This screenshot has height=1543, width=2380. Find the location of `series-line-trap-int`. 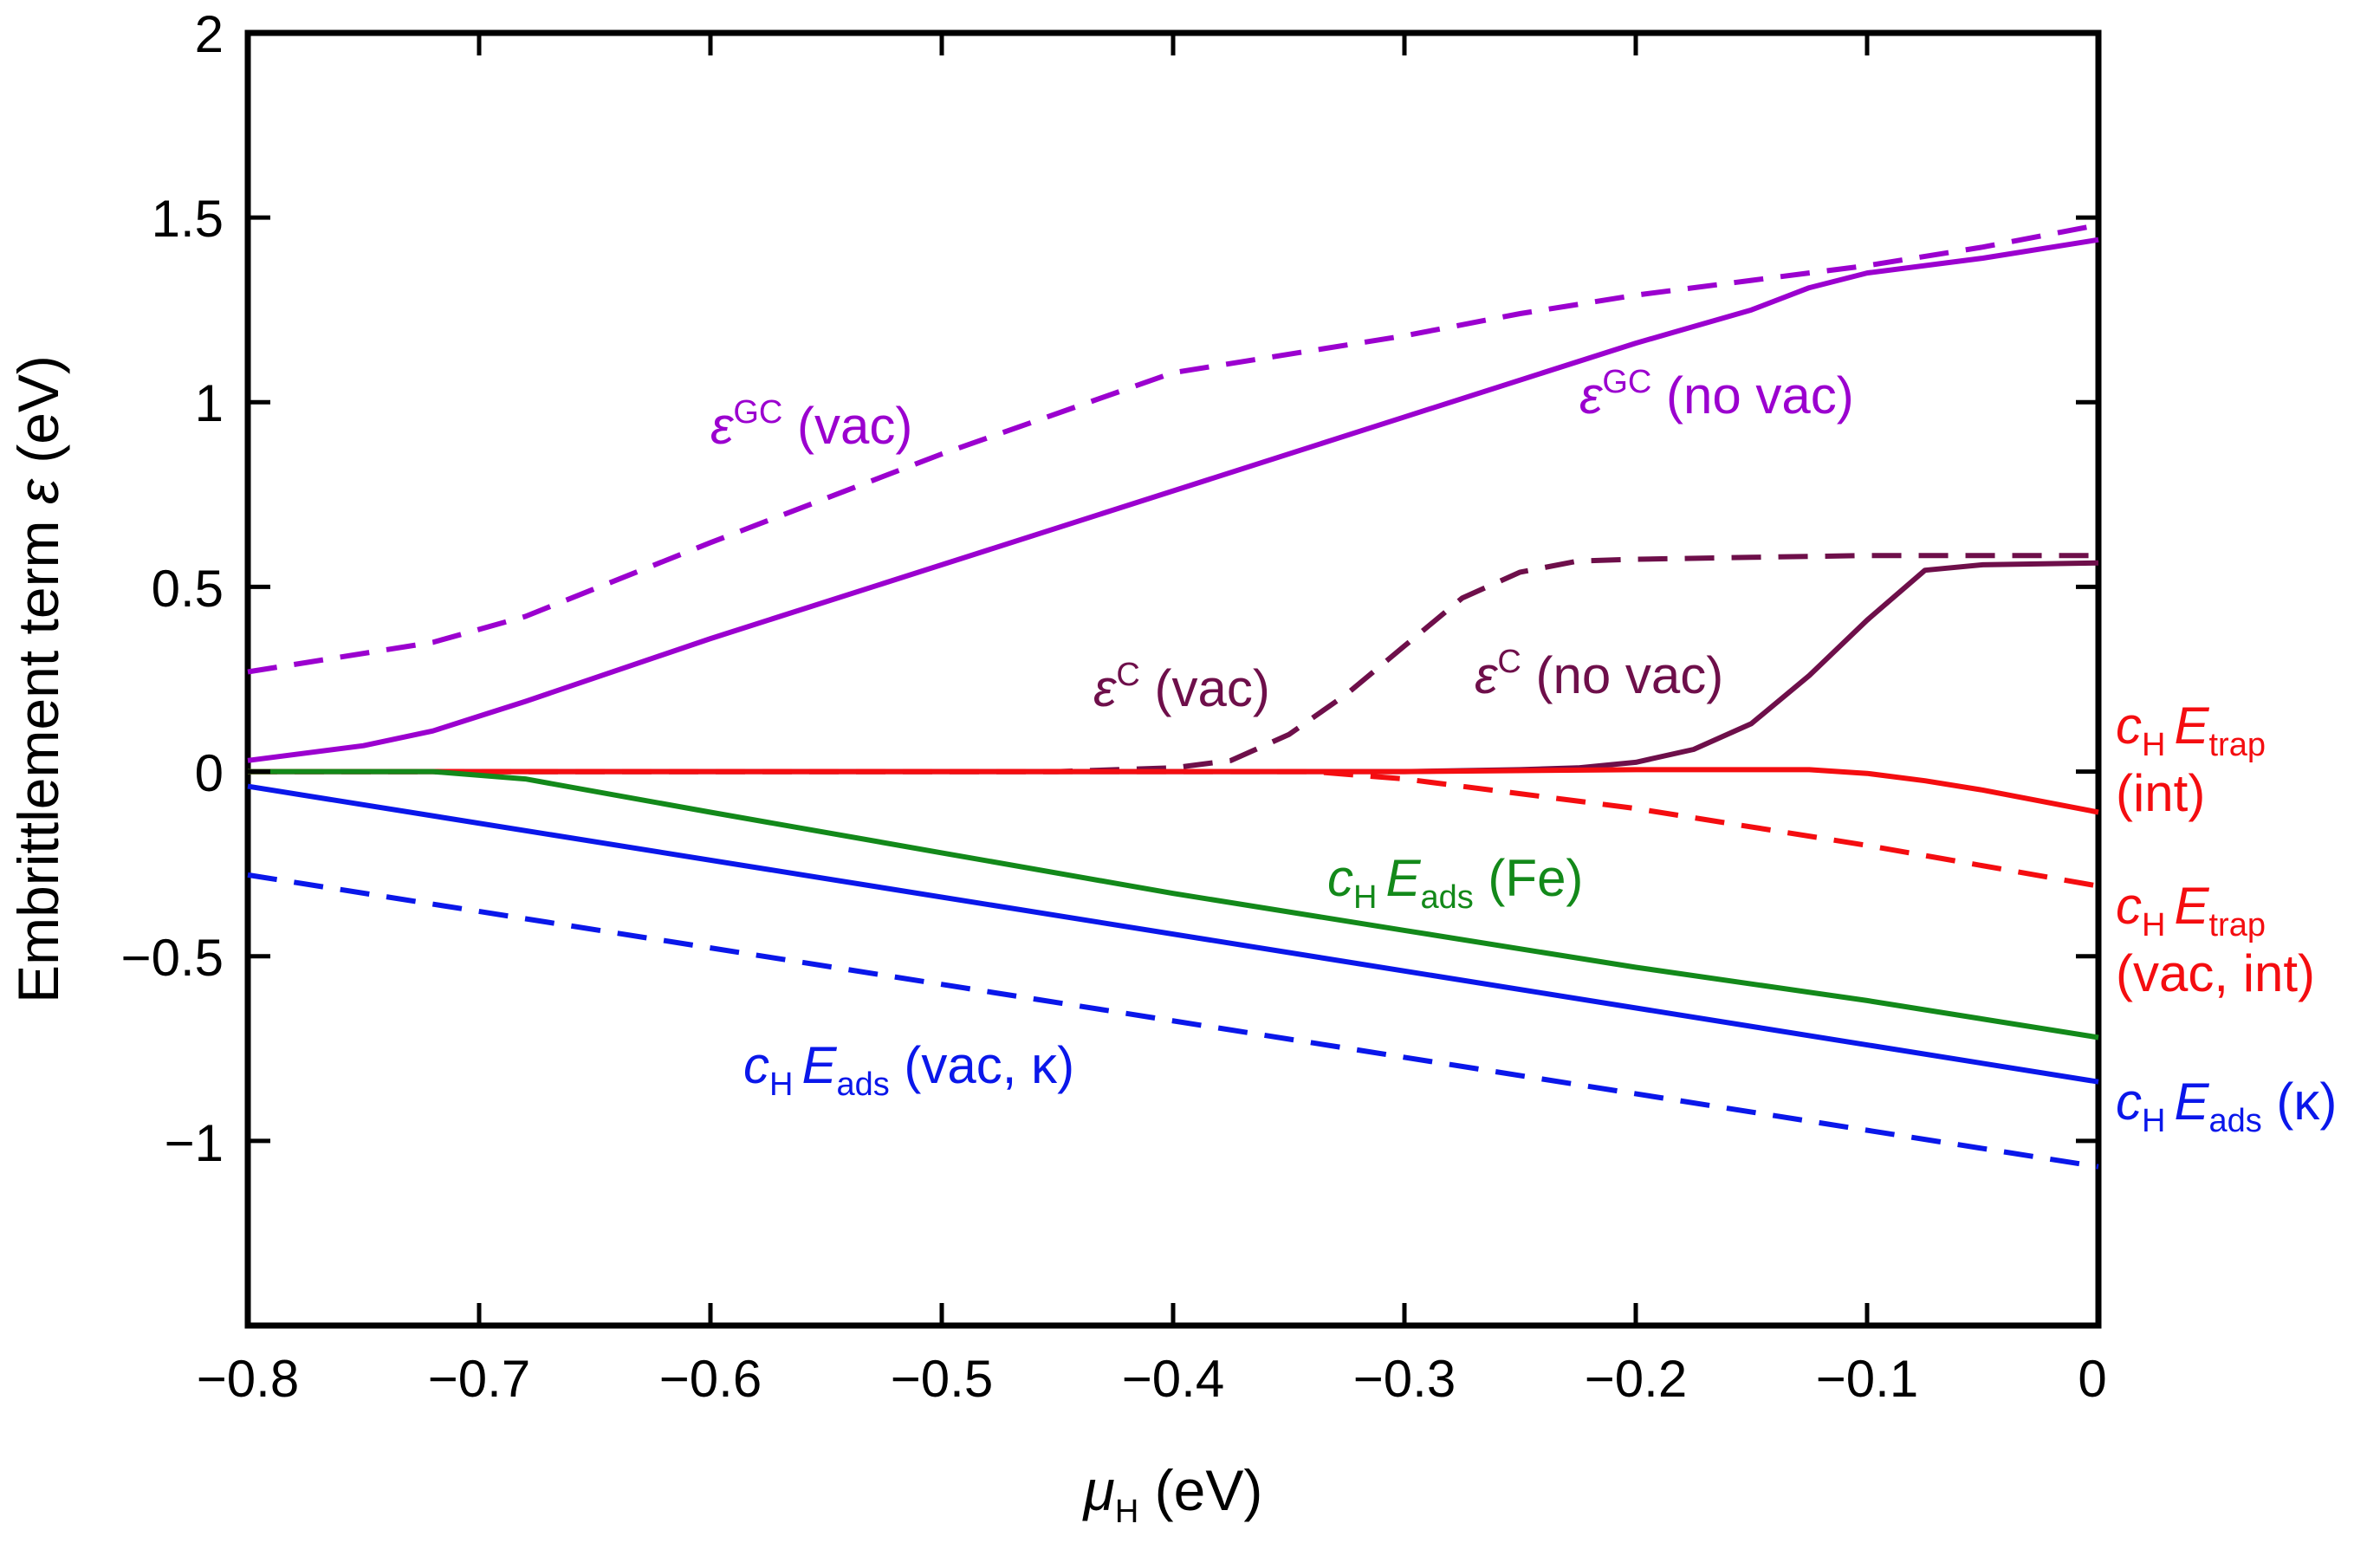

series-line-trap-int is located at coordinates (1173, 791).